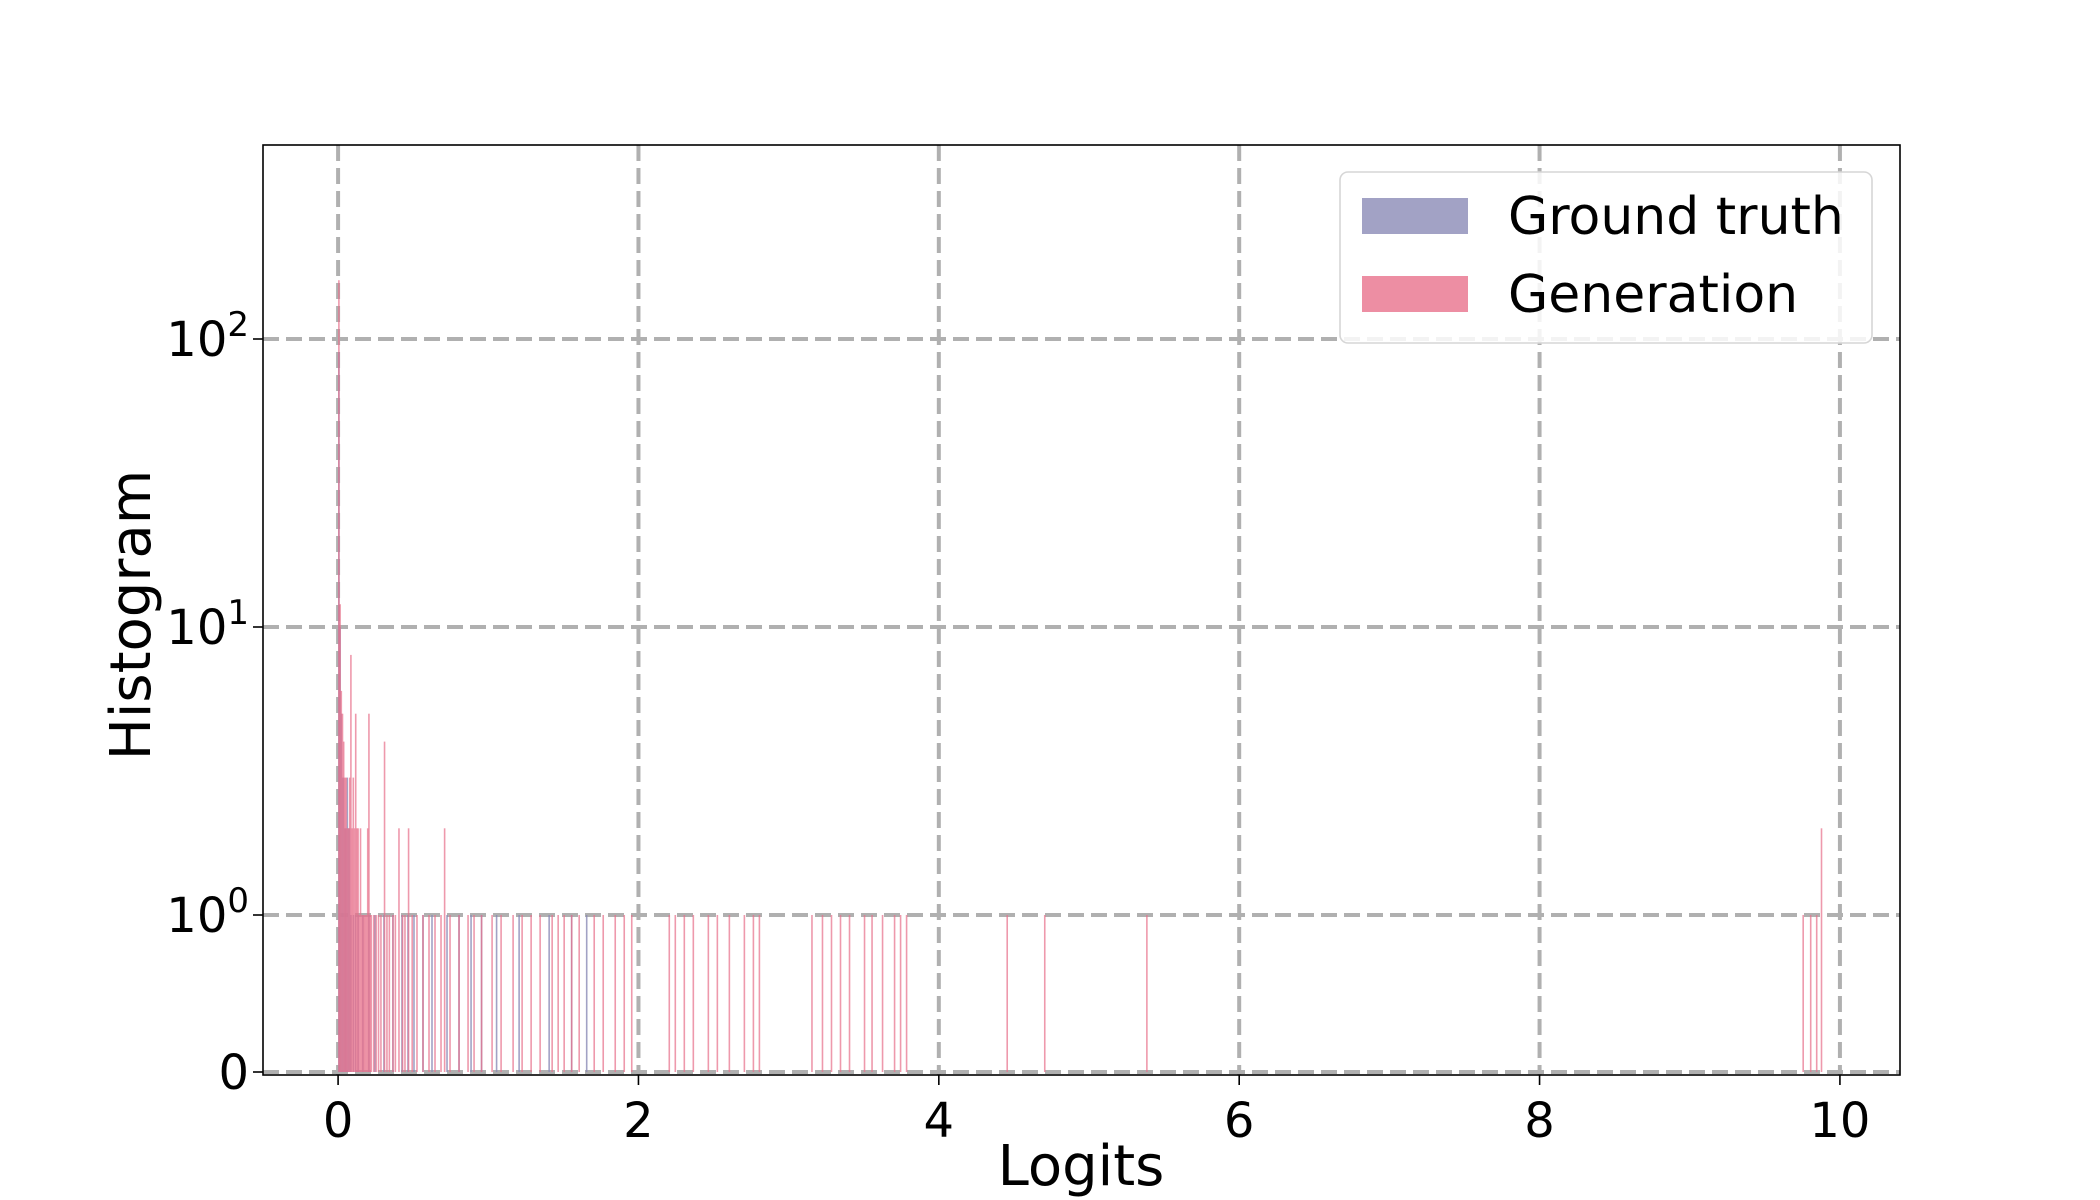  I want to click on legend-swatch-ground-truth, so click(1415, 216).